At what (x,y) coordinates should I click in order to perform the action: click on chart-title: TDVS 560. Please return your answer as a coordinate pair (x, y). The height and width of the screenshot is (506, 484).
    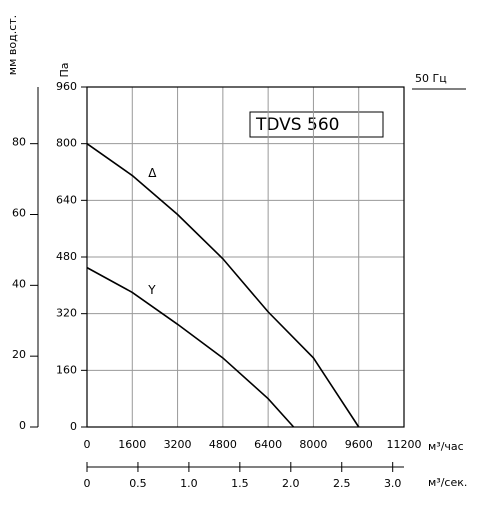
    Looking at the image, I should click on (297, 125).